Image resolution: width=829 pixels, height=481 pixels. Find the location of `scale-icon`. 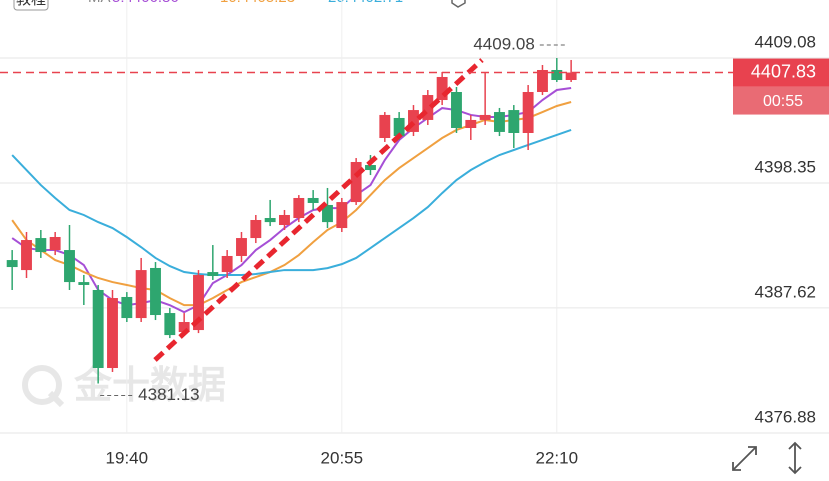

scale-icon is located at coordinates (795, 458).